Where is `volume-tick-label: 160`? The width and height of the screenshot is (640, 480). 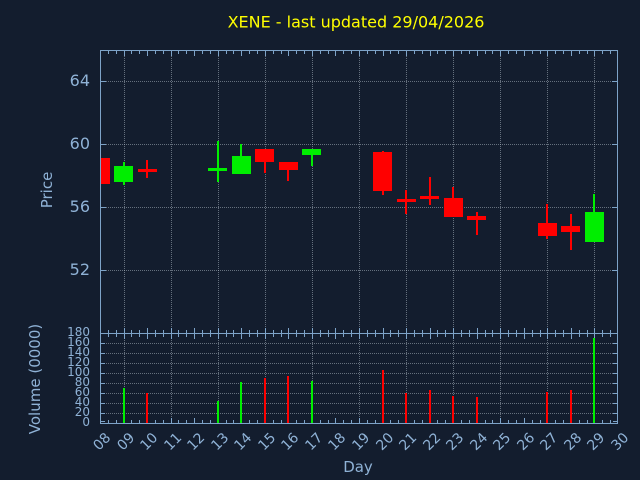
volume-tick-label: 160 is located at coordinates (78, 342).